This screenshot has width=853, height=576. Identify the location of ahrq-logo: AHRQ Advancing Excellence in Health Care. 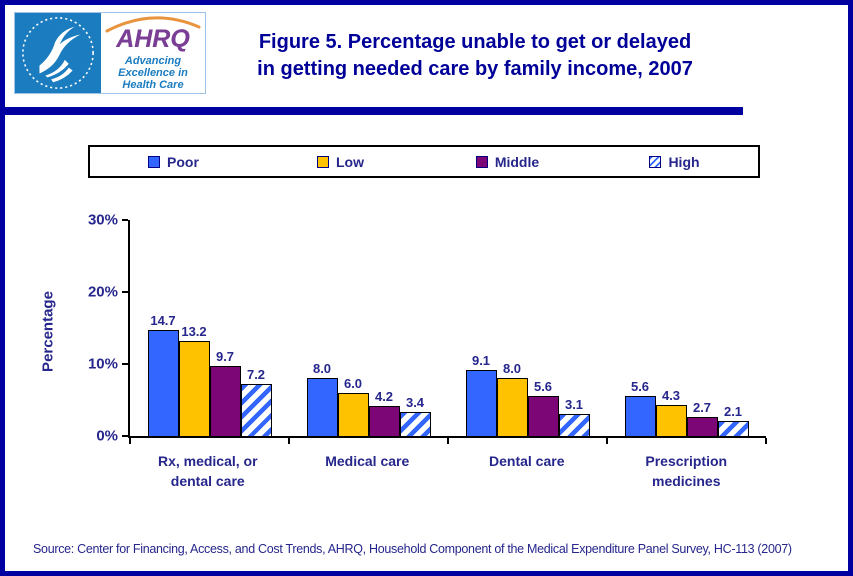
(110, 53).